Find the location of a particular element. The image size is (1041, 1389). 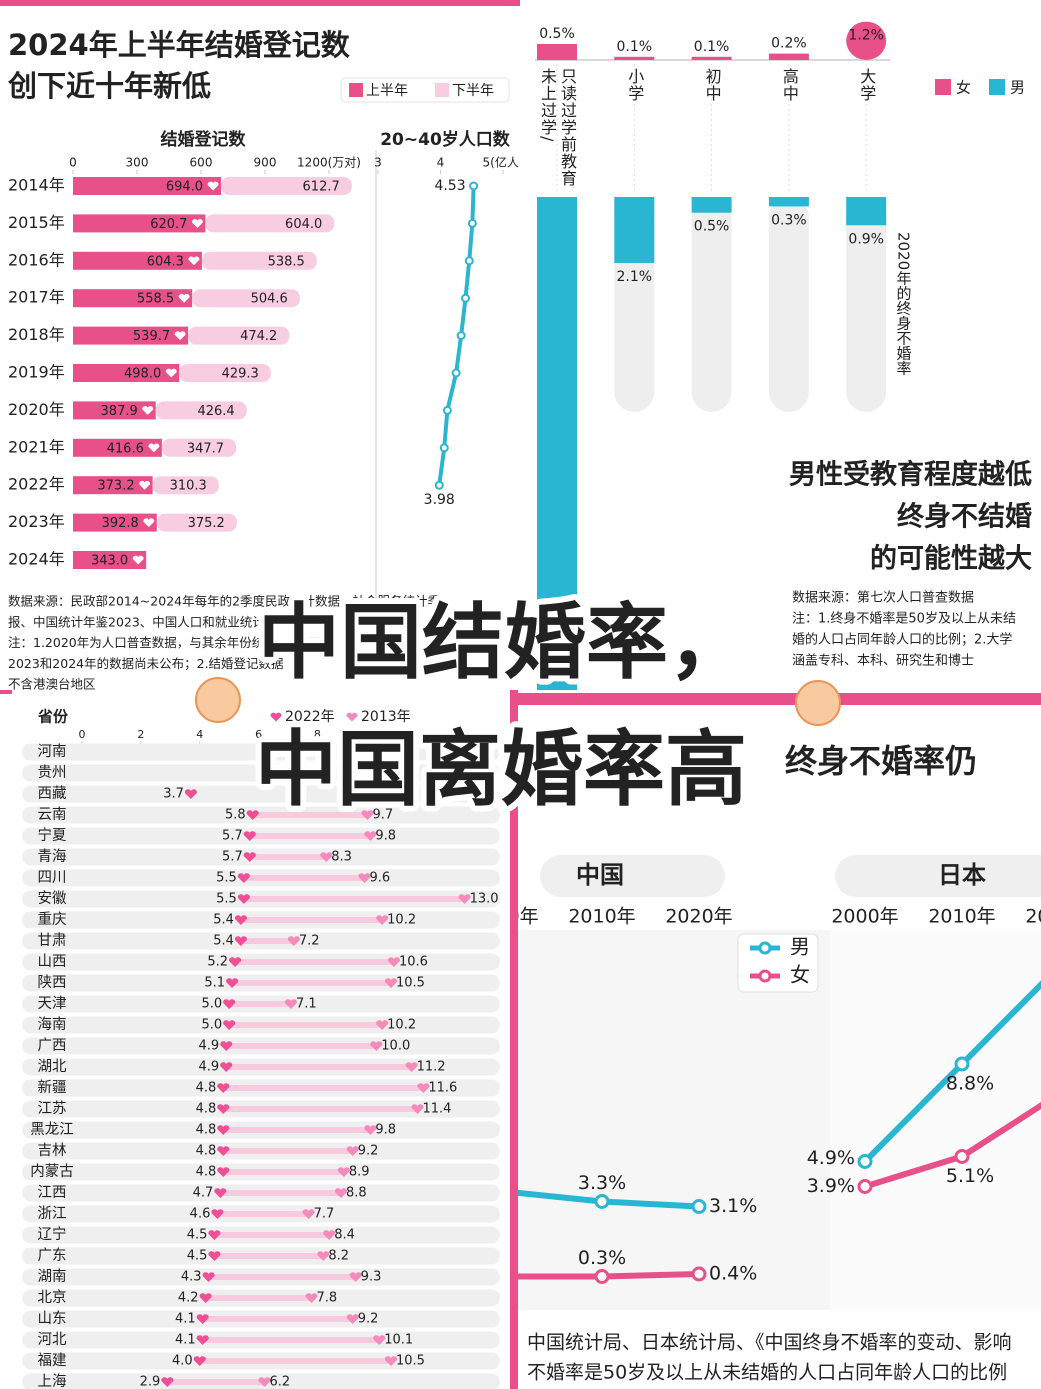

category-label: 甘肃 is located at coordinates (52, 940).